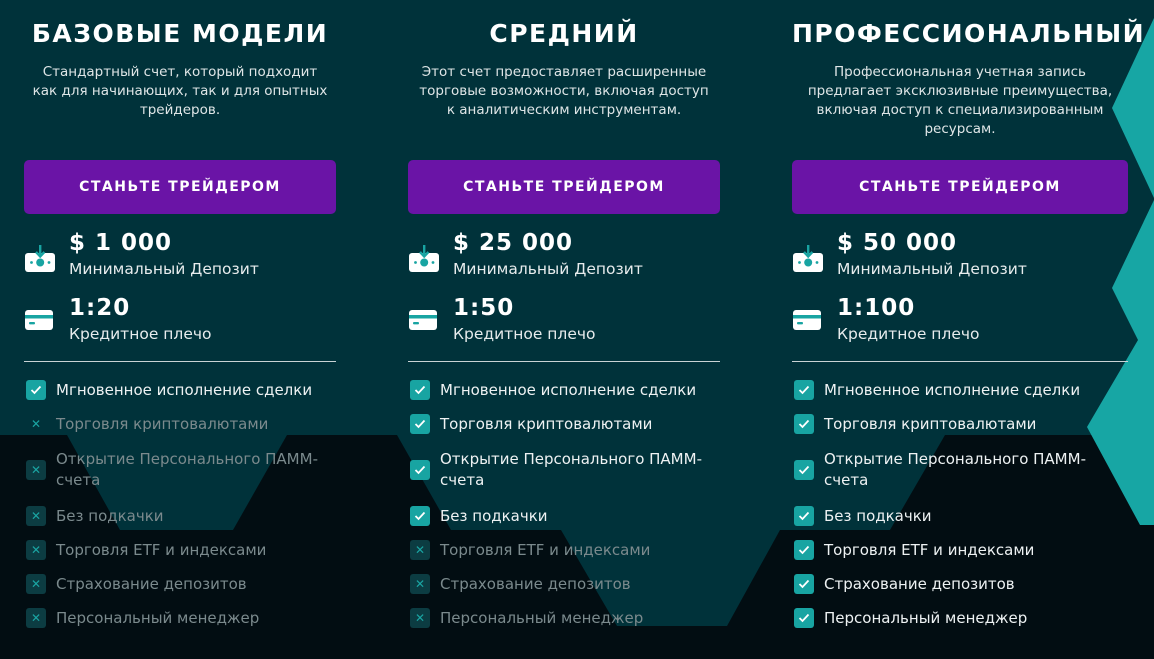 This screenshot has width=1154, height=659. I want to click on leverage-value: 1:20, so click(100, 308).